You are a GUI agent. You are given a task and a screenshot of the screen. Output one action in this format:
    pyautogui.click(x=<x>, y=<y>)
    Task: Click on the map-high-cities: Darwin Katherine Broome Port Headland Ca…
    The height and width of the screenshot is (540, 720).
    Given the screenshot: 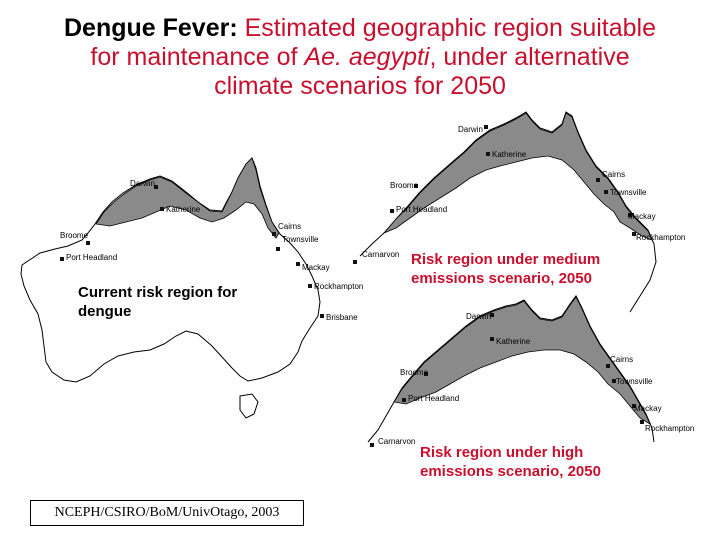 What is the action you would take?
    pyautogui.click(x=532, y=379)
    